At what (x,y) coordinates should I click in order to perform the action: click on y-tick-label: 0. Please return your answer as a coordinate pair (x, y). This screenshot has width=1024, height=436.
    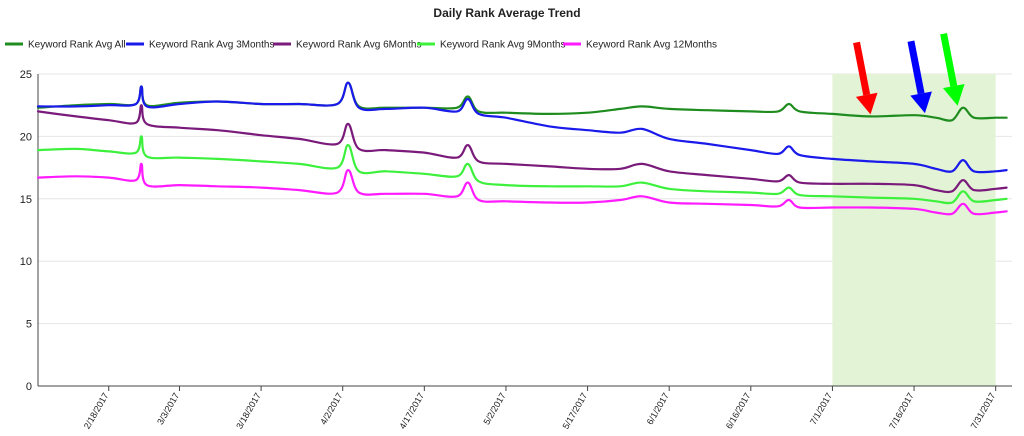
    Looking at the image, I should click on (29, 387).